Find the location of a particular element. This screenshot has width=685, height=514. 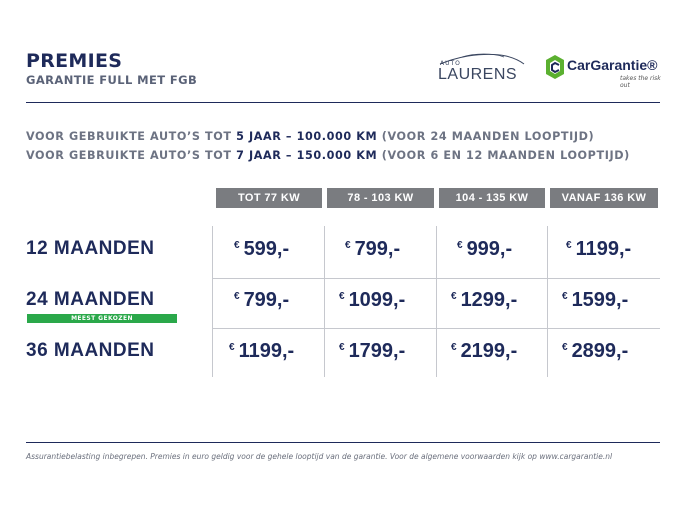

price-cell: €1799,- is located at coordinates (372, 351).